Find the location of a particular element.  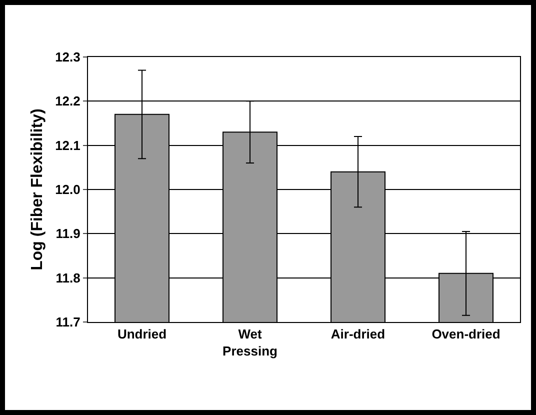

y-tick-label: 12.3 is located at coordinates (67, 57).